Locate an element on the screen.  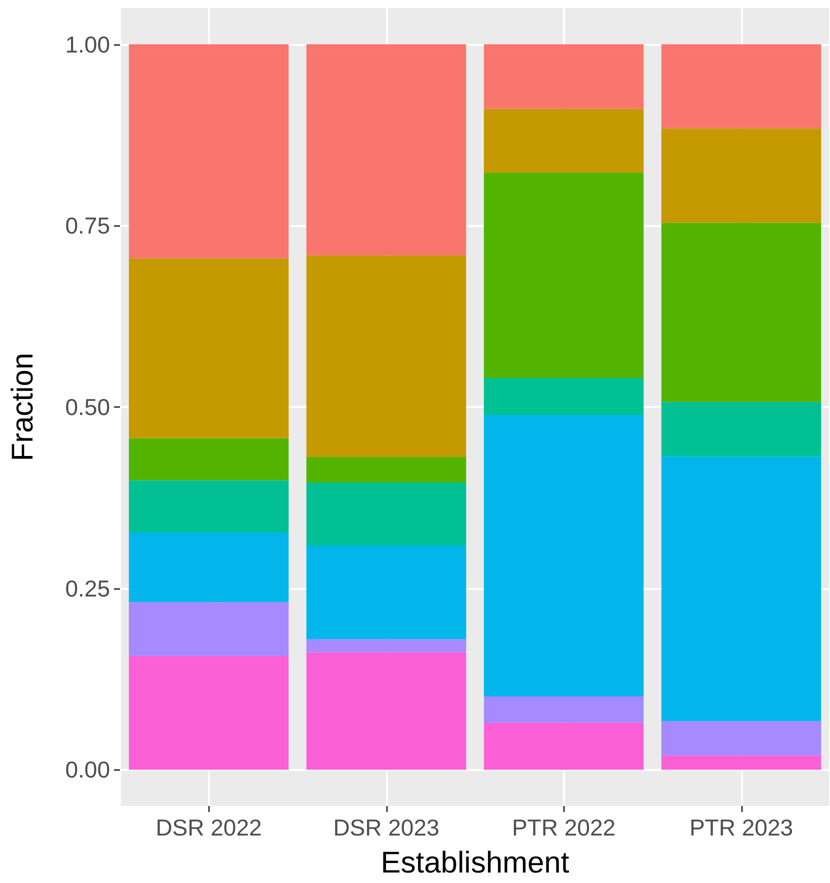
x-tick-label: PTR 2023 is located at coordinates (741, 827).